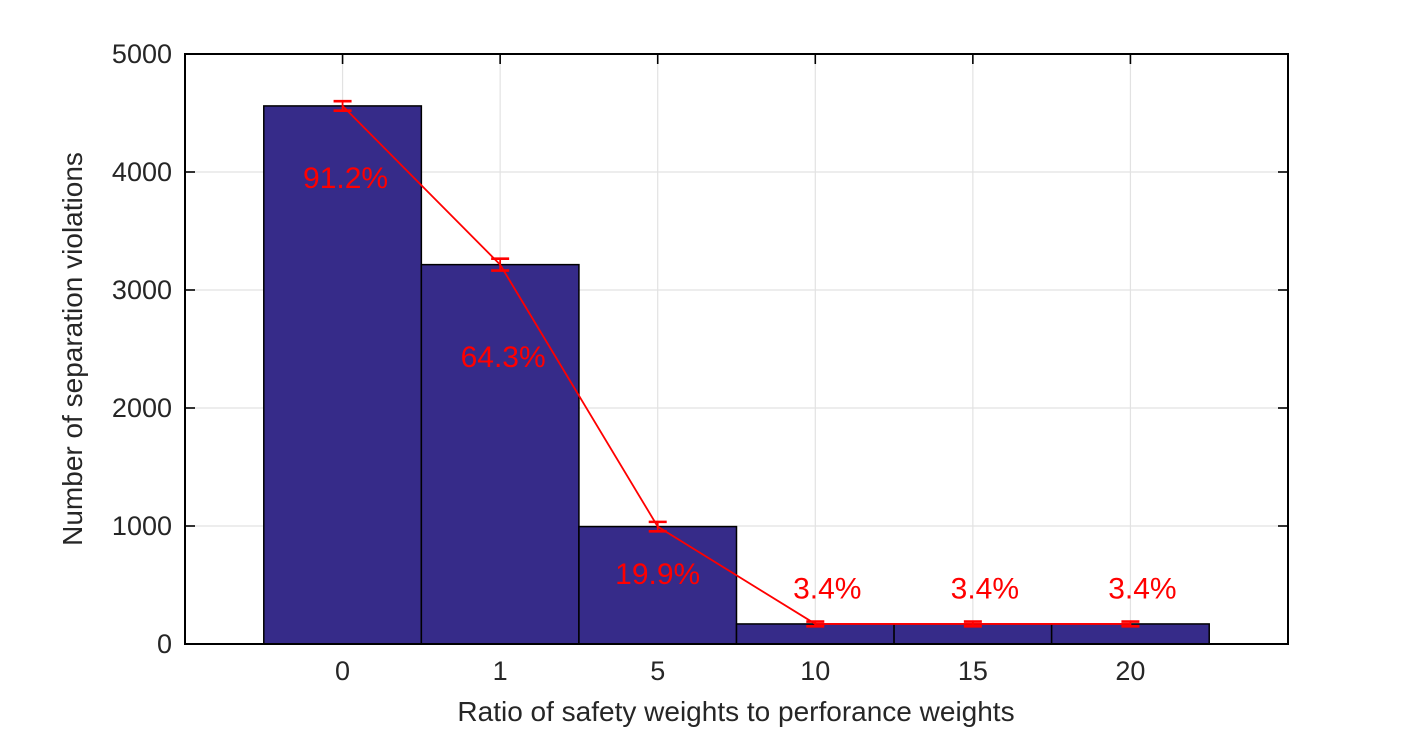 Image resolution: width=1423 pixels, height=734 pixels. I want to click on y-tick-label: 5000, so click(142, 54).